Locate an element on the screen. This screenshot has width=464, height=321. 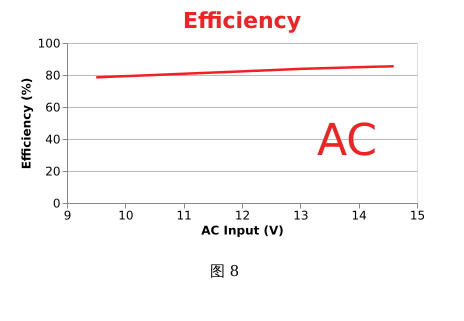
x-tick-label: 13 is located at coordinates (300, 215).